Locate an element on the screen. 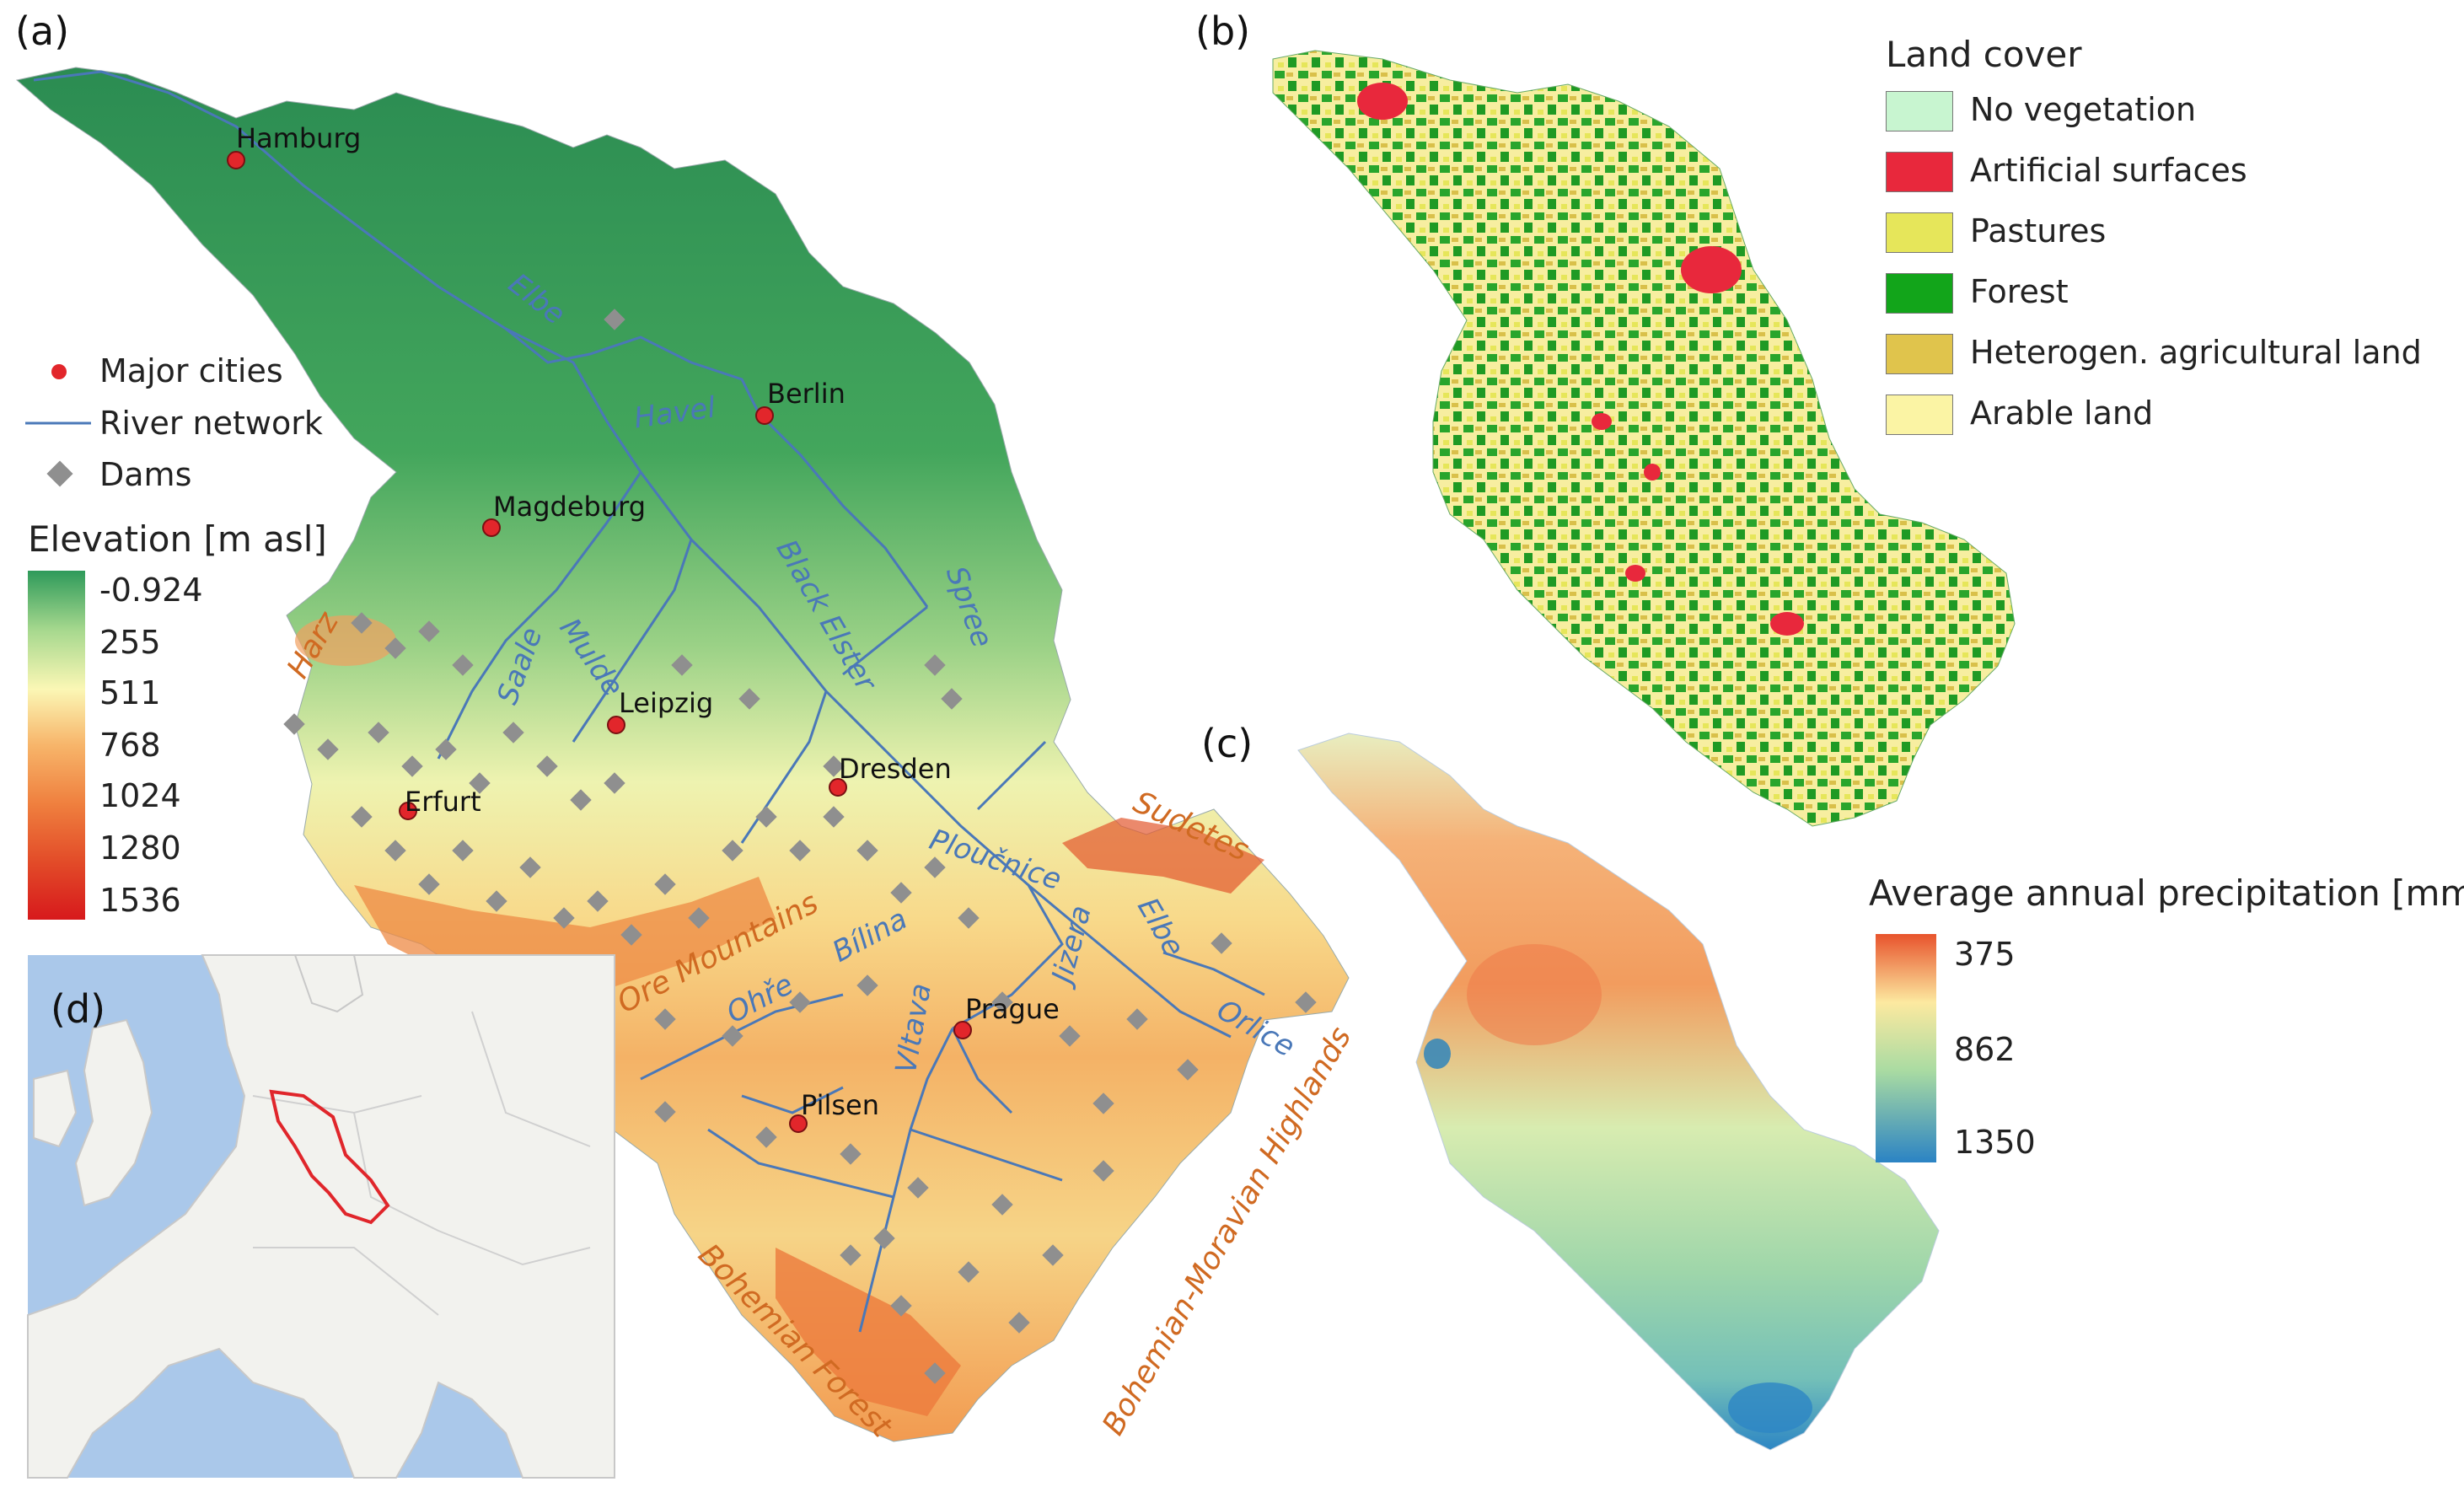 This screenshot has height=1487, width=2464. elevation-tick-3: 768 is located at coordinates (130, 745).